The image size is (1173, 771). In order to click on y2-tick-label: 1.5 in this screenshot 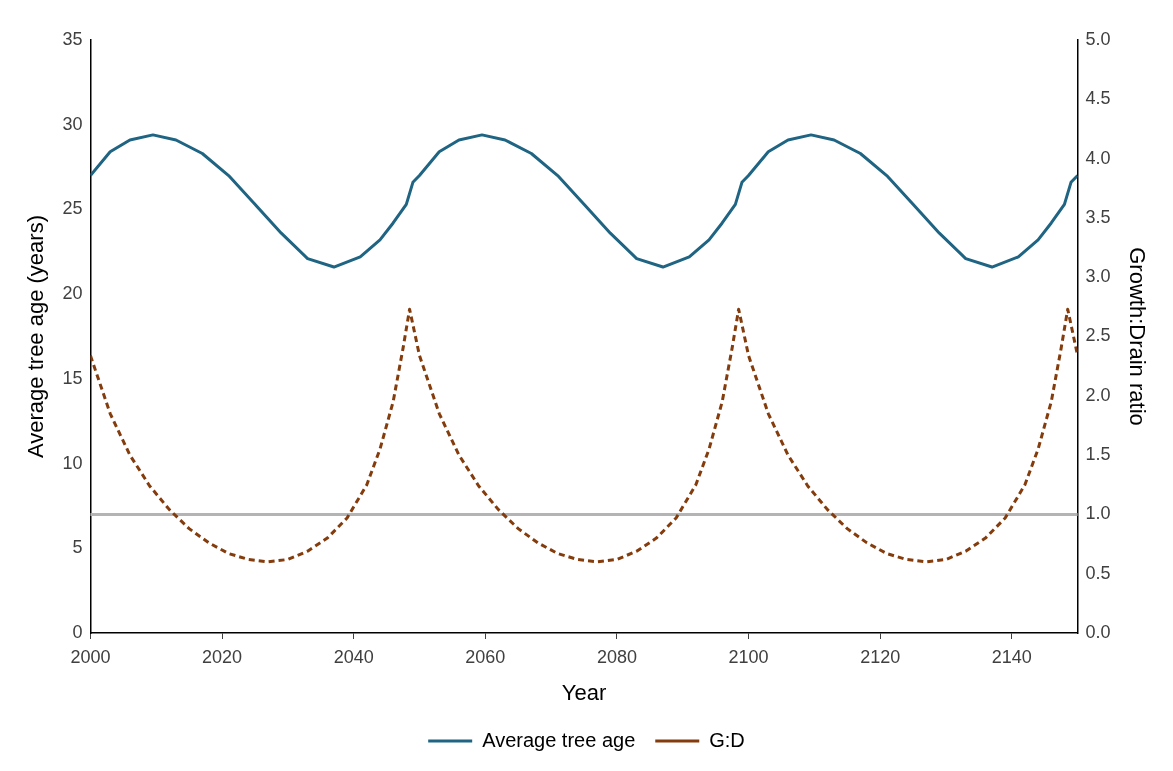, I will do `click(1098, 454)`.